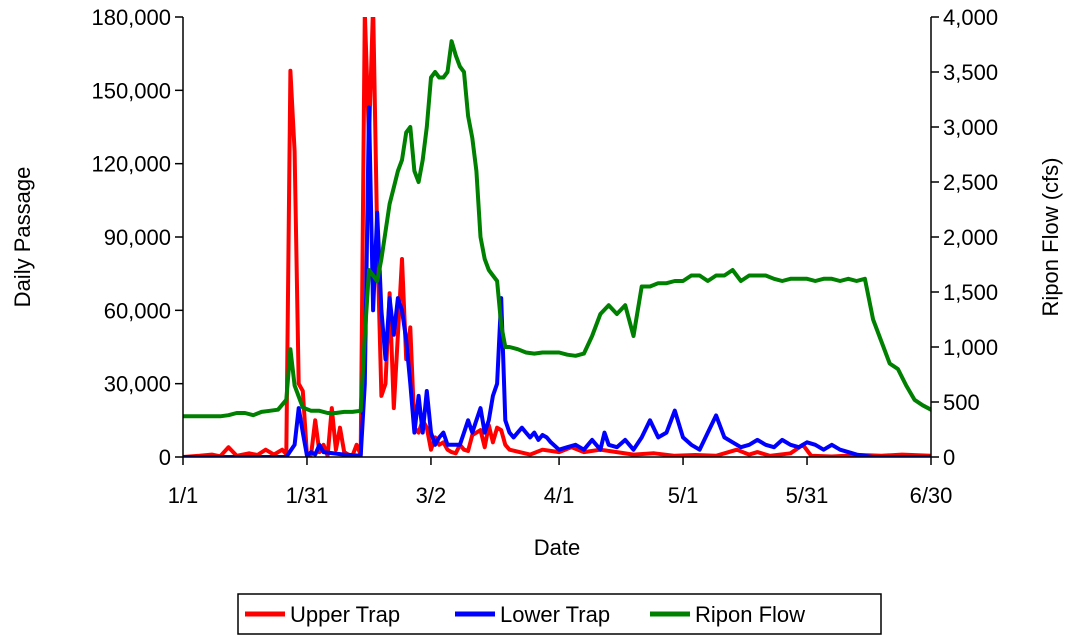 This screenshot has width=1078, height=639. What do you see at coordinates (555, 614) in the screenshot?
I see `legend-label: Lower Trap` at bounding box center [555, 614].